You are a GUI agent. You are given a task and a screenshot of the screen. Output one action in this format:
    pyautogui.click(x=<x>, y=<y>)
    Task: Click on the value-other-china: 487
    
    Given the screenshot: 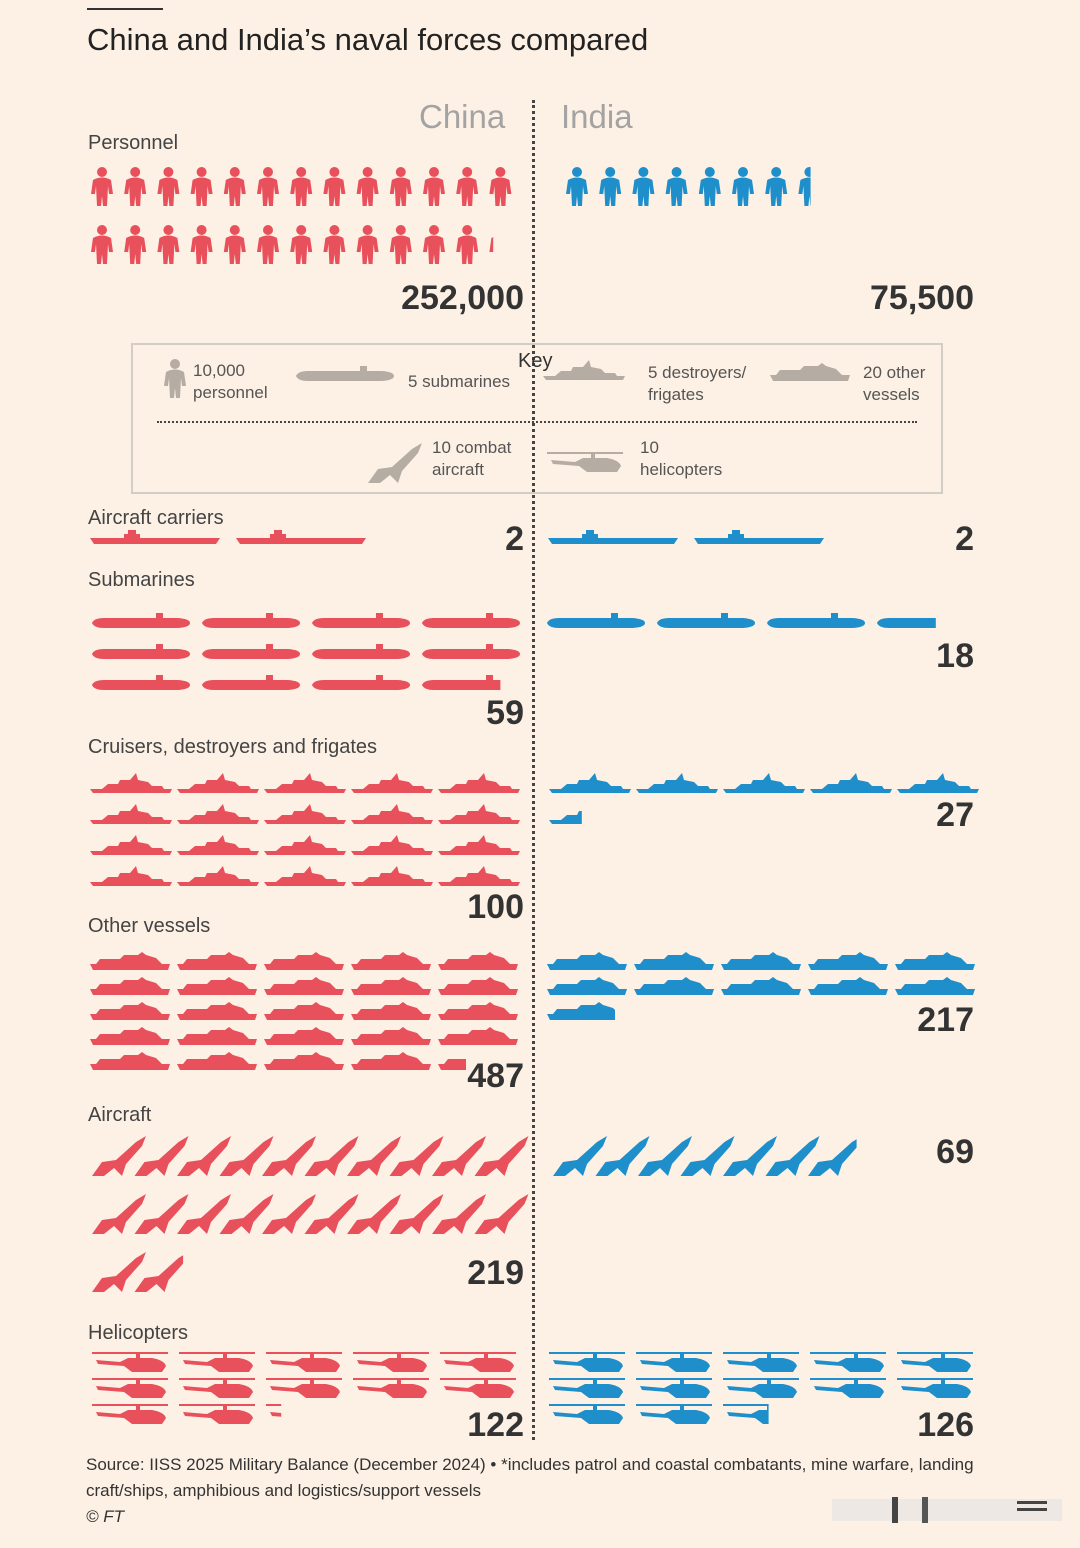 What is the action you would take?
    pyautogui.click(x=495, y=1076)
    